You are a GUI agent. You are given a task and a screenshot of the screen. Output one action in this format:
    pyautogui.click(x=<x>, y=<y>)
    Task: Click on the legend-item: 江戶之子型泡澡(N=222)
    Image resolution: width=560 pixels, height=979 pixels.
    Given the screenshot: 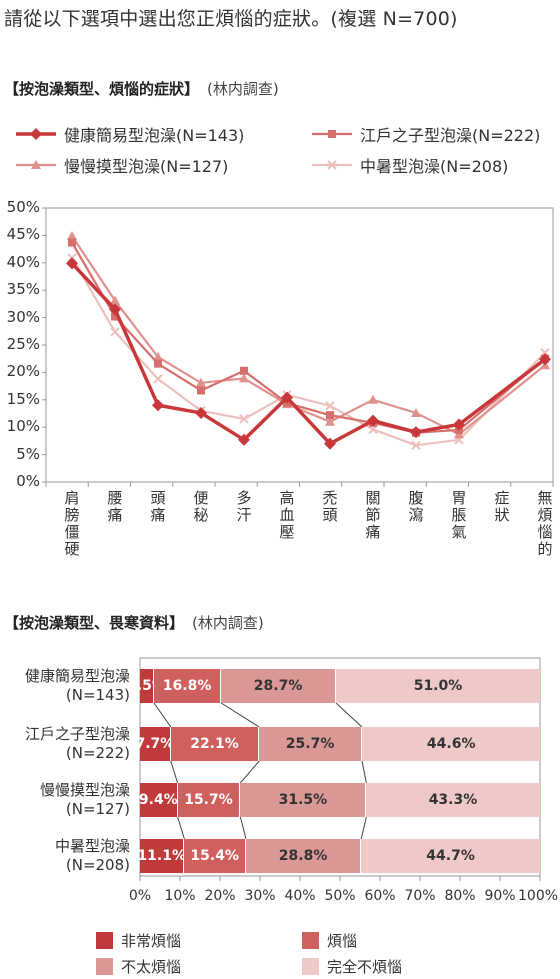 What is the action you would take?
    pyautogui.click(x=425, y=134)
    